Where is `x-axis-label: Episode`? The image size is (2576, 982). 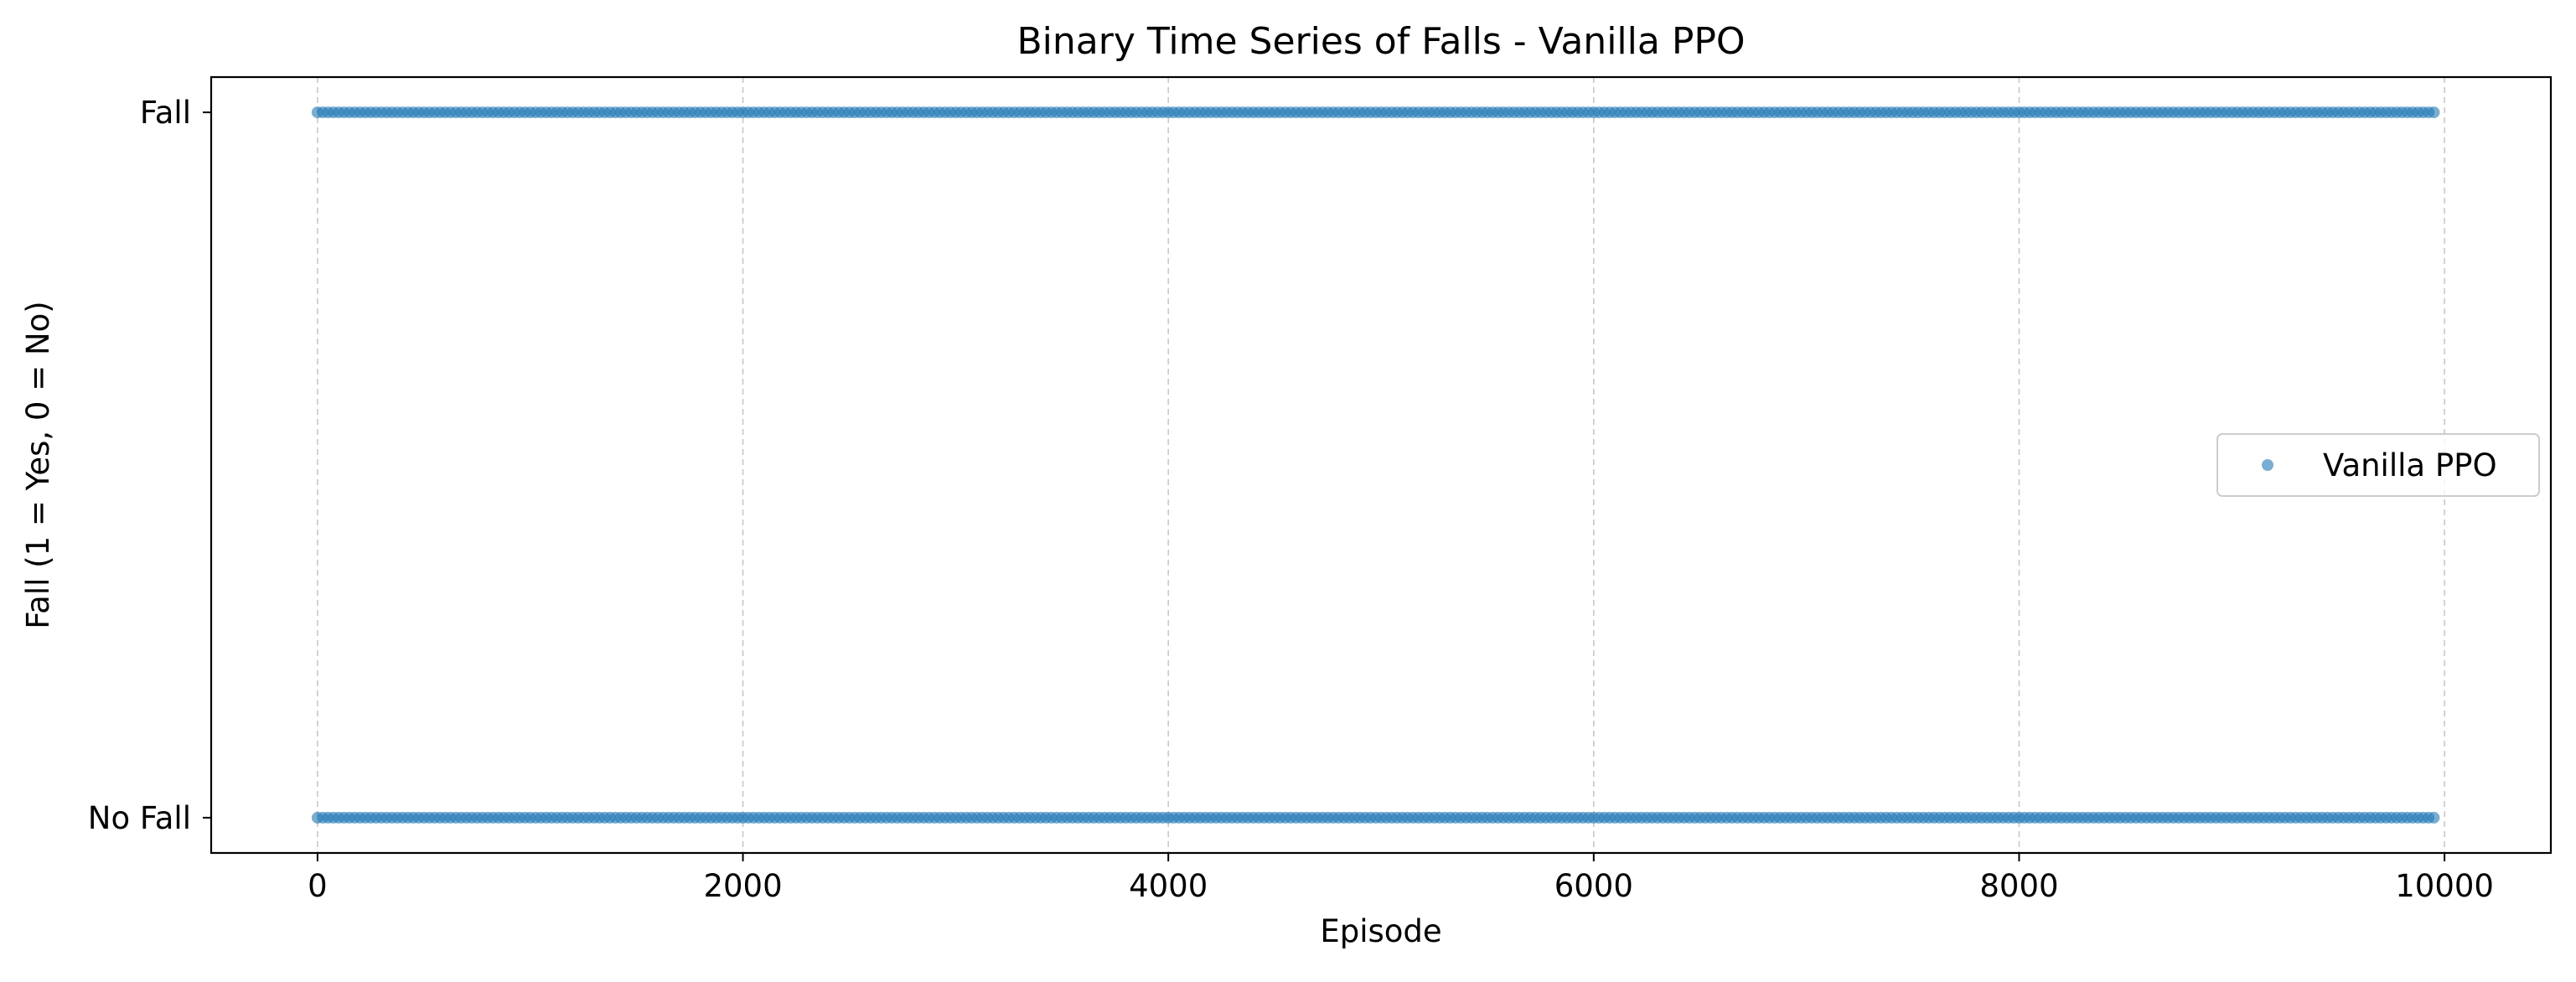 x-axis-label: Episode is located at coordinates (1380, 931).